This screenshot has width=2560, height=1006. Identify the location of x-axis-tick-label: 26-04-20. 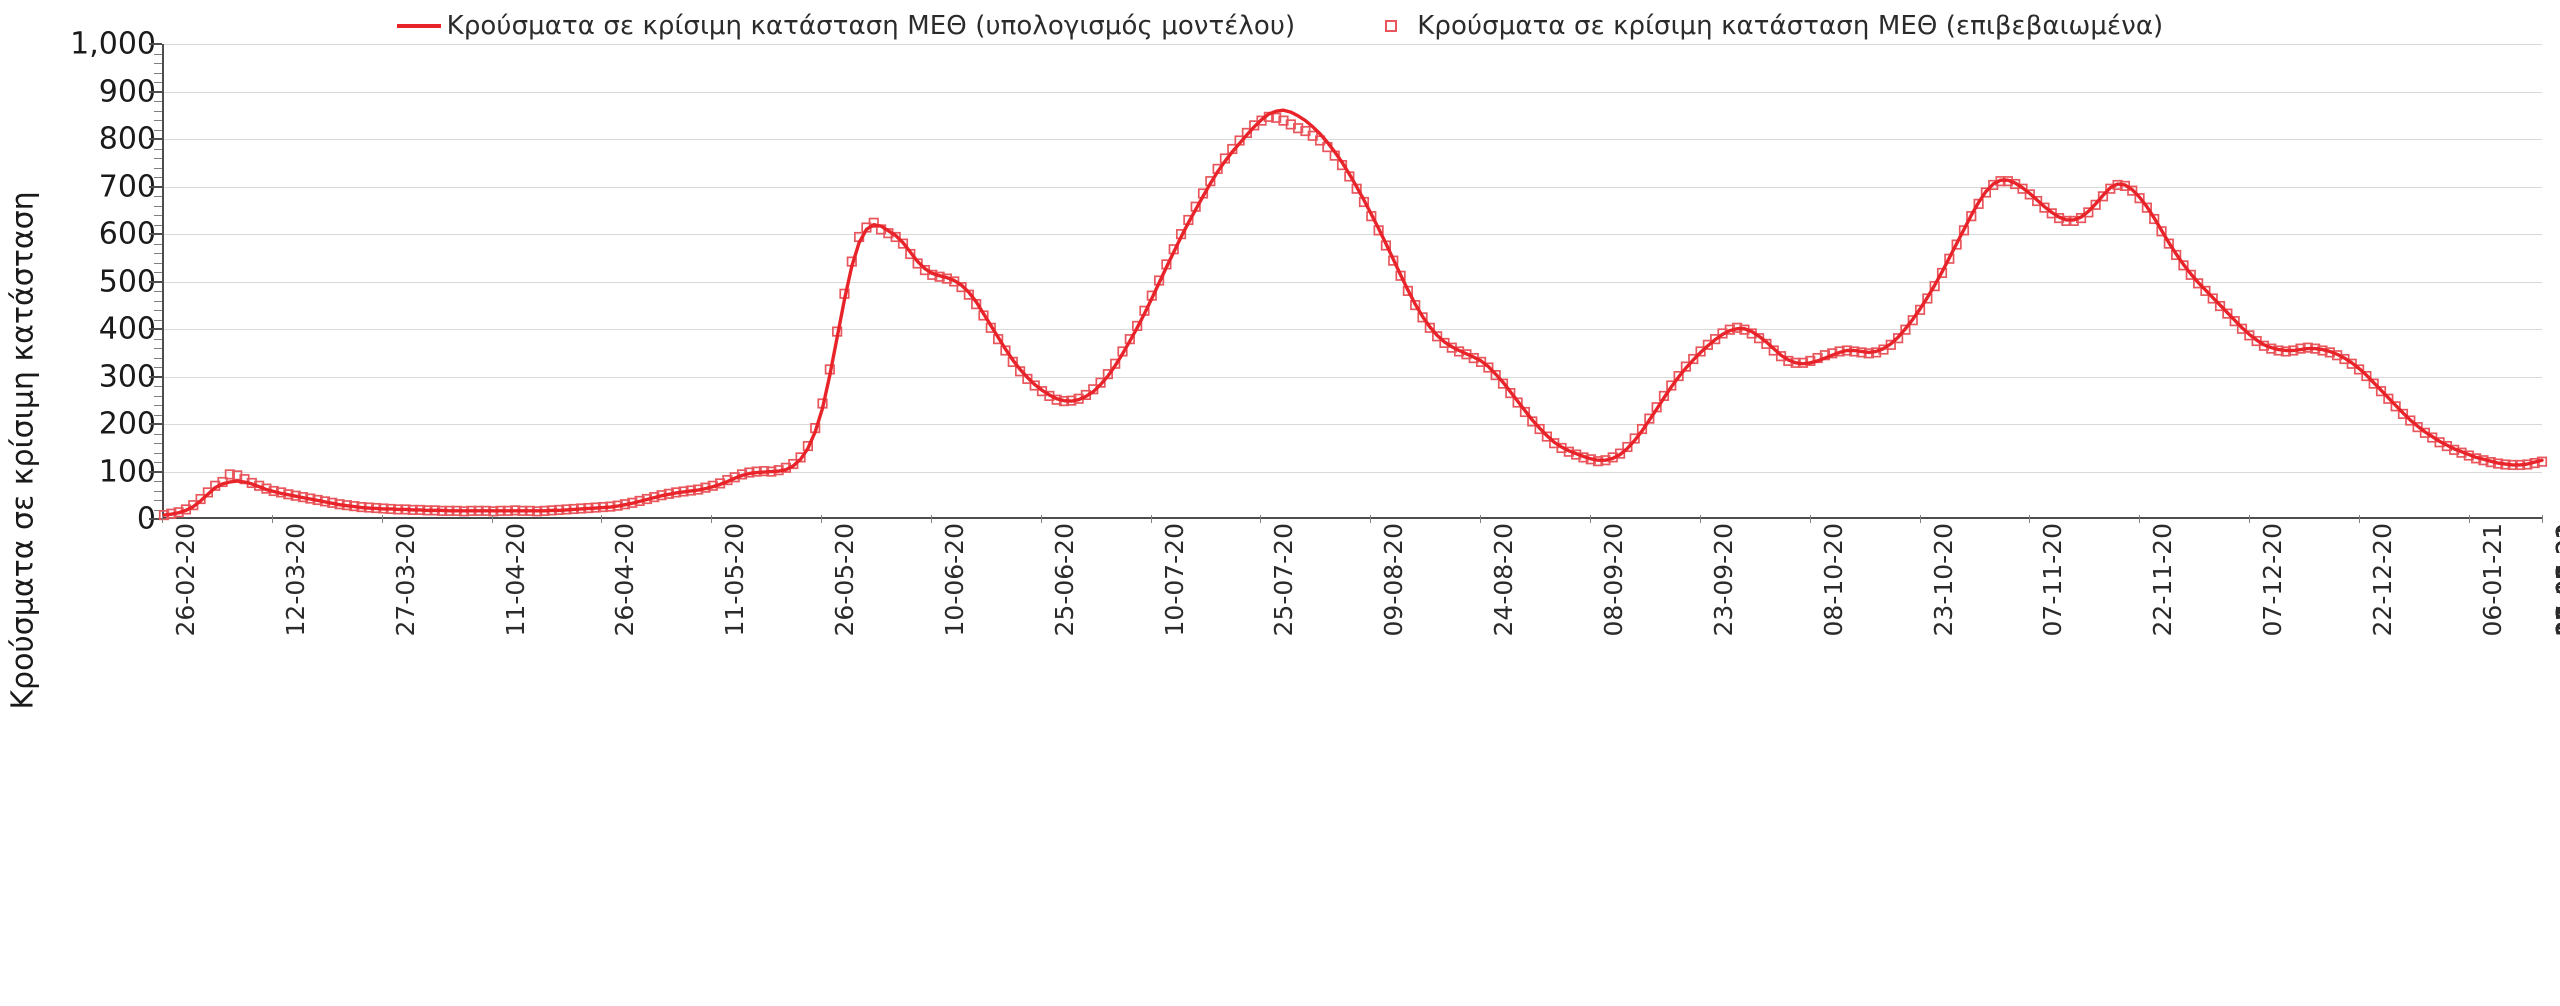
(625, 580).